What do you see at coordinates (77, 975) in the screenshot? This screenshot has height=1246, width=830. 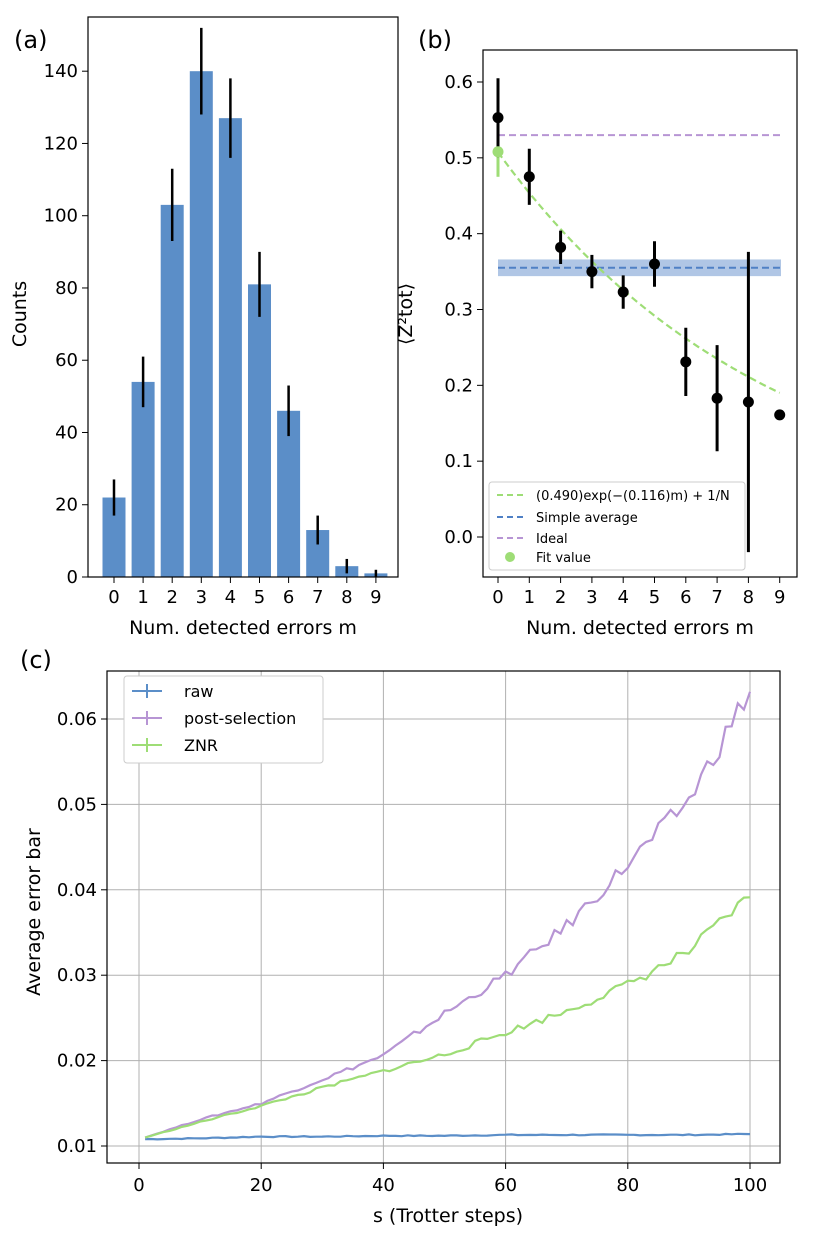 I see `y-tick-label: 0.03` at bounding box center [77, 975].